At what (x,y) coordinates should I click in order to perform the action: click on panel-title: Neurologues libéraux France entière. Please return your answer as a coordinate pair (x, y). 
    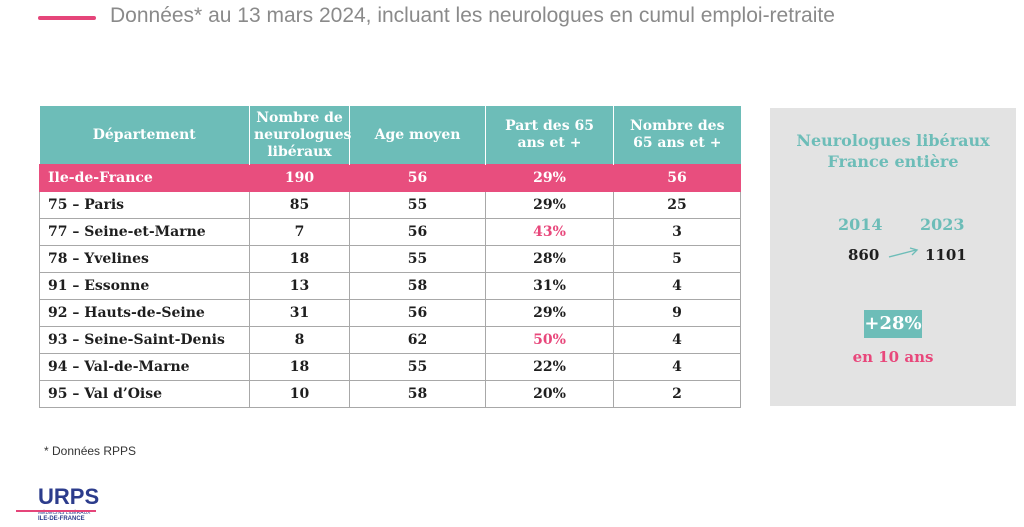
    Looking at the image, I should click on (893, 151).